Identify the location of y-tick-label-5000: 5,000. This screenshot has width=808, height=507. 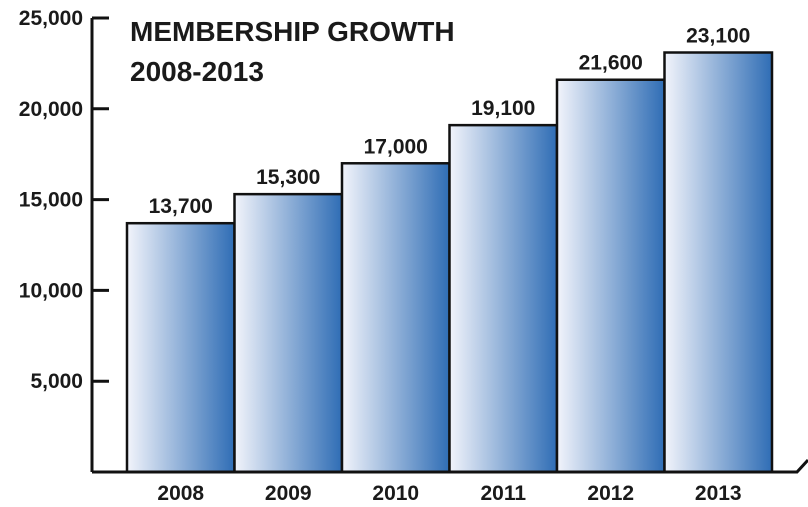
(56, 381).